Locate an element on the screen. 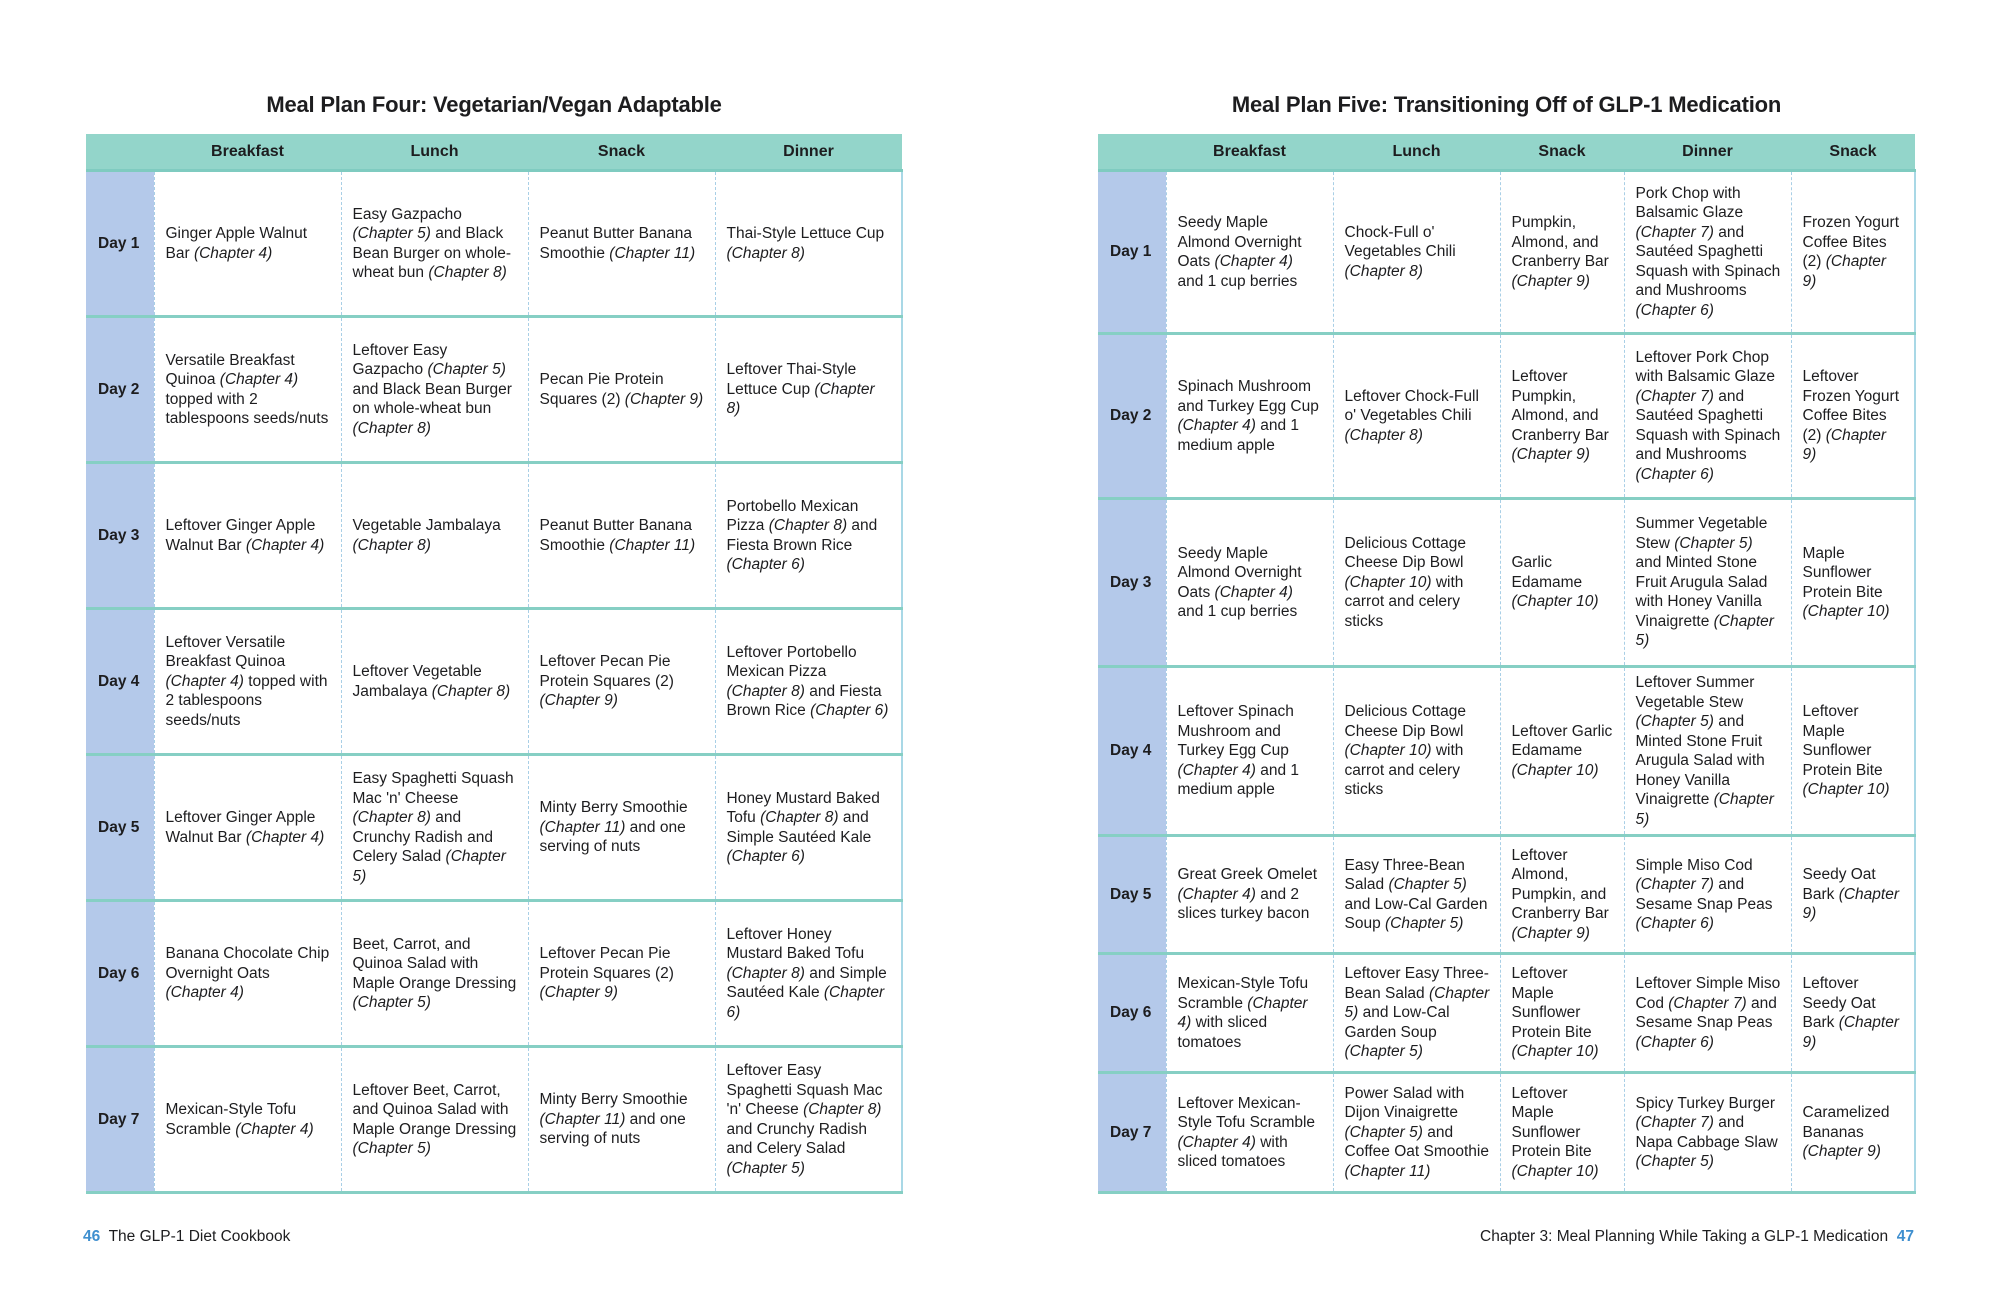 The image size is (2000, 1316). meal-cell: Leftover Vegetable Jambalaya (Chapter 8) is located at coordinates (434, 682).